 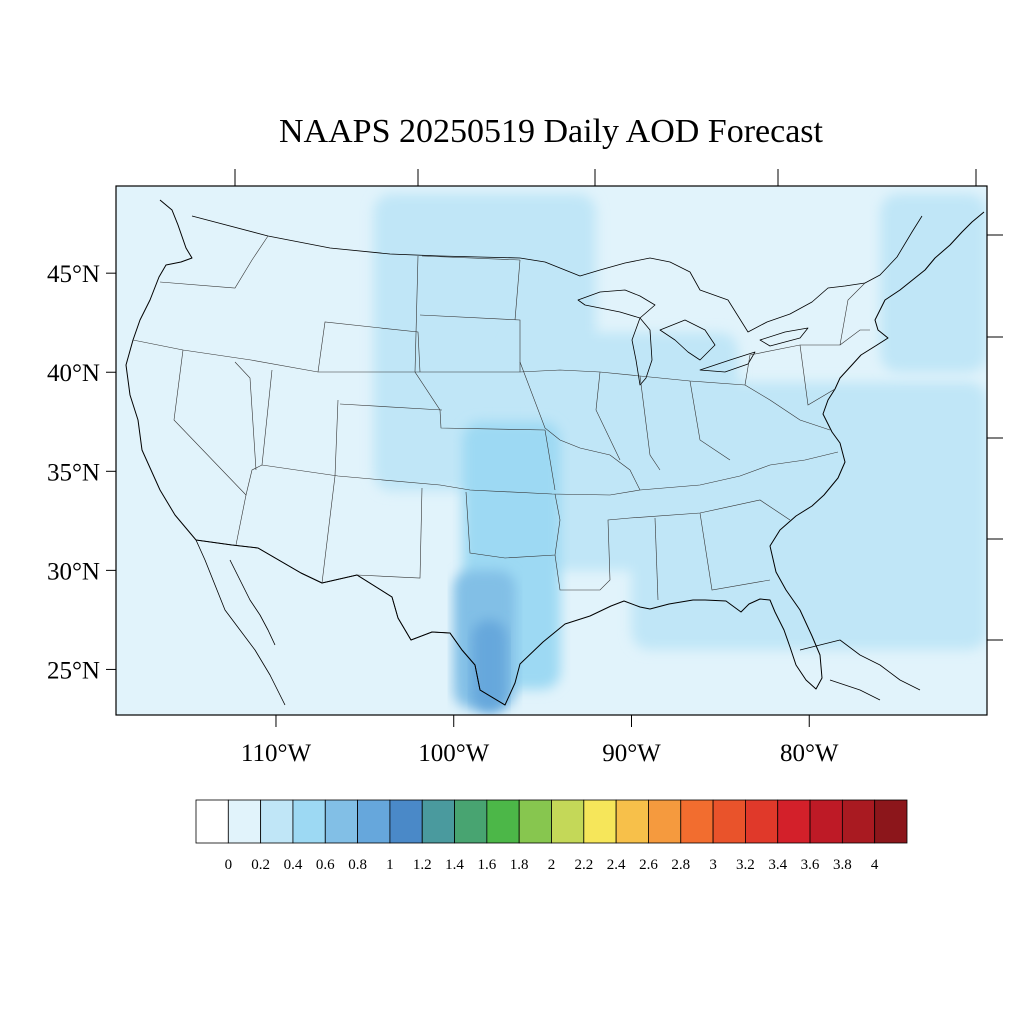 What do you see at coordinates (325, 865) in the screenshot?
I see `colorbar-label: 0.6` at bounding box center [325, 865].